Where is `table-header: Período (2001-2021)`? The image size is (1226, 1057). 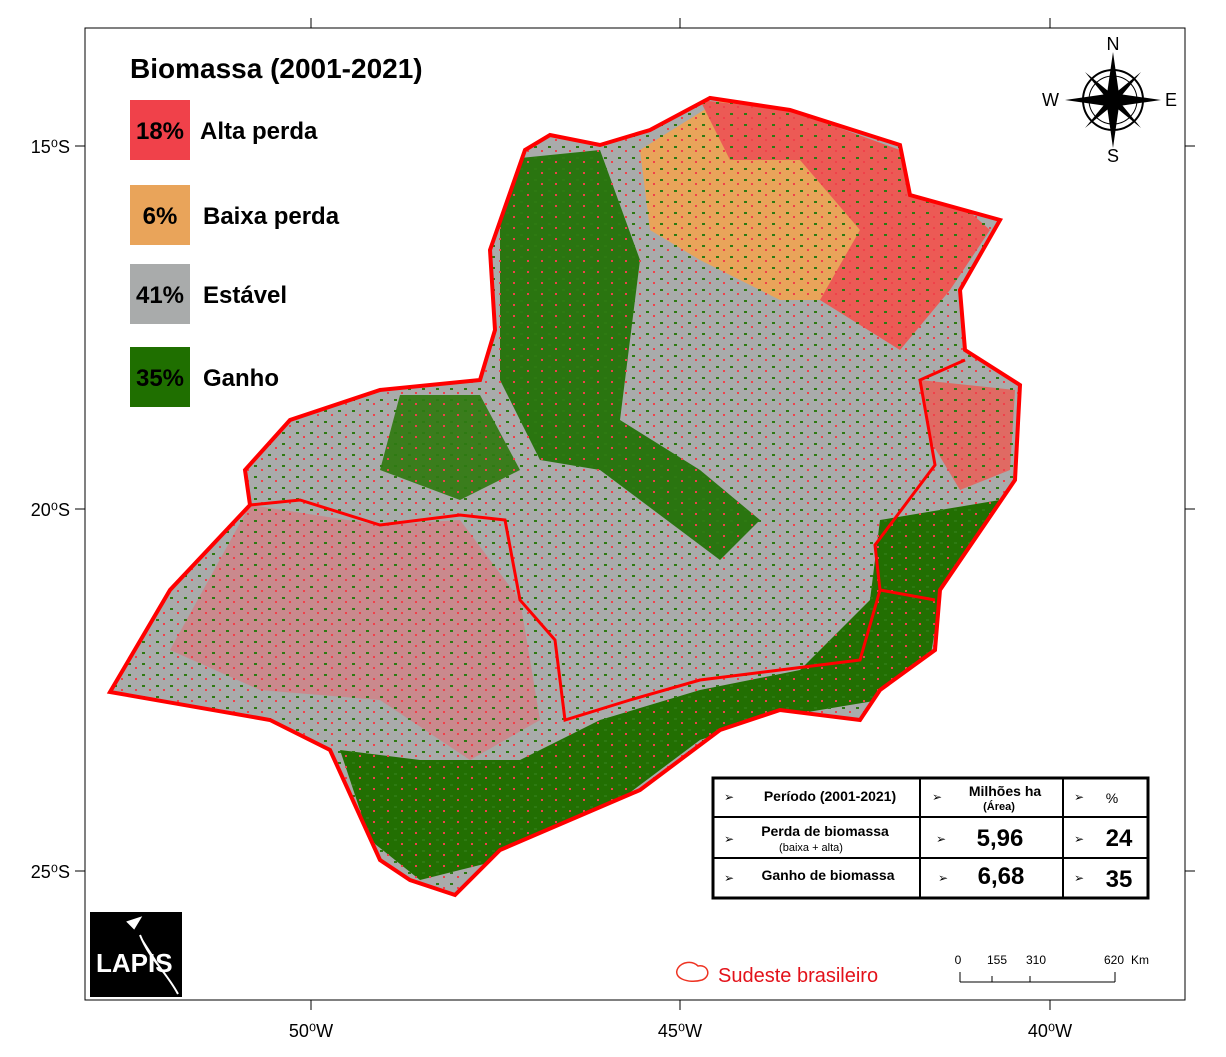 table-header: Período (2001-2021) is located at coordinates (830, 796).